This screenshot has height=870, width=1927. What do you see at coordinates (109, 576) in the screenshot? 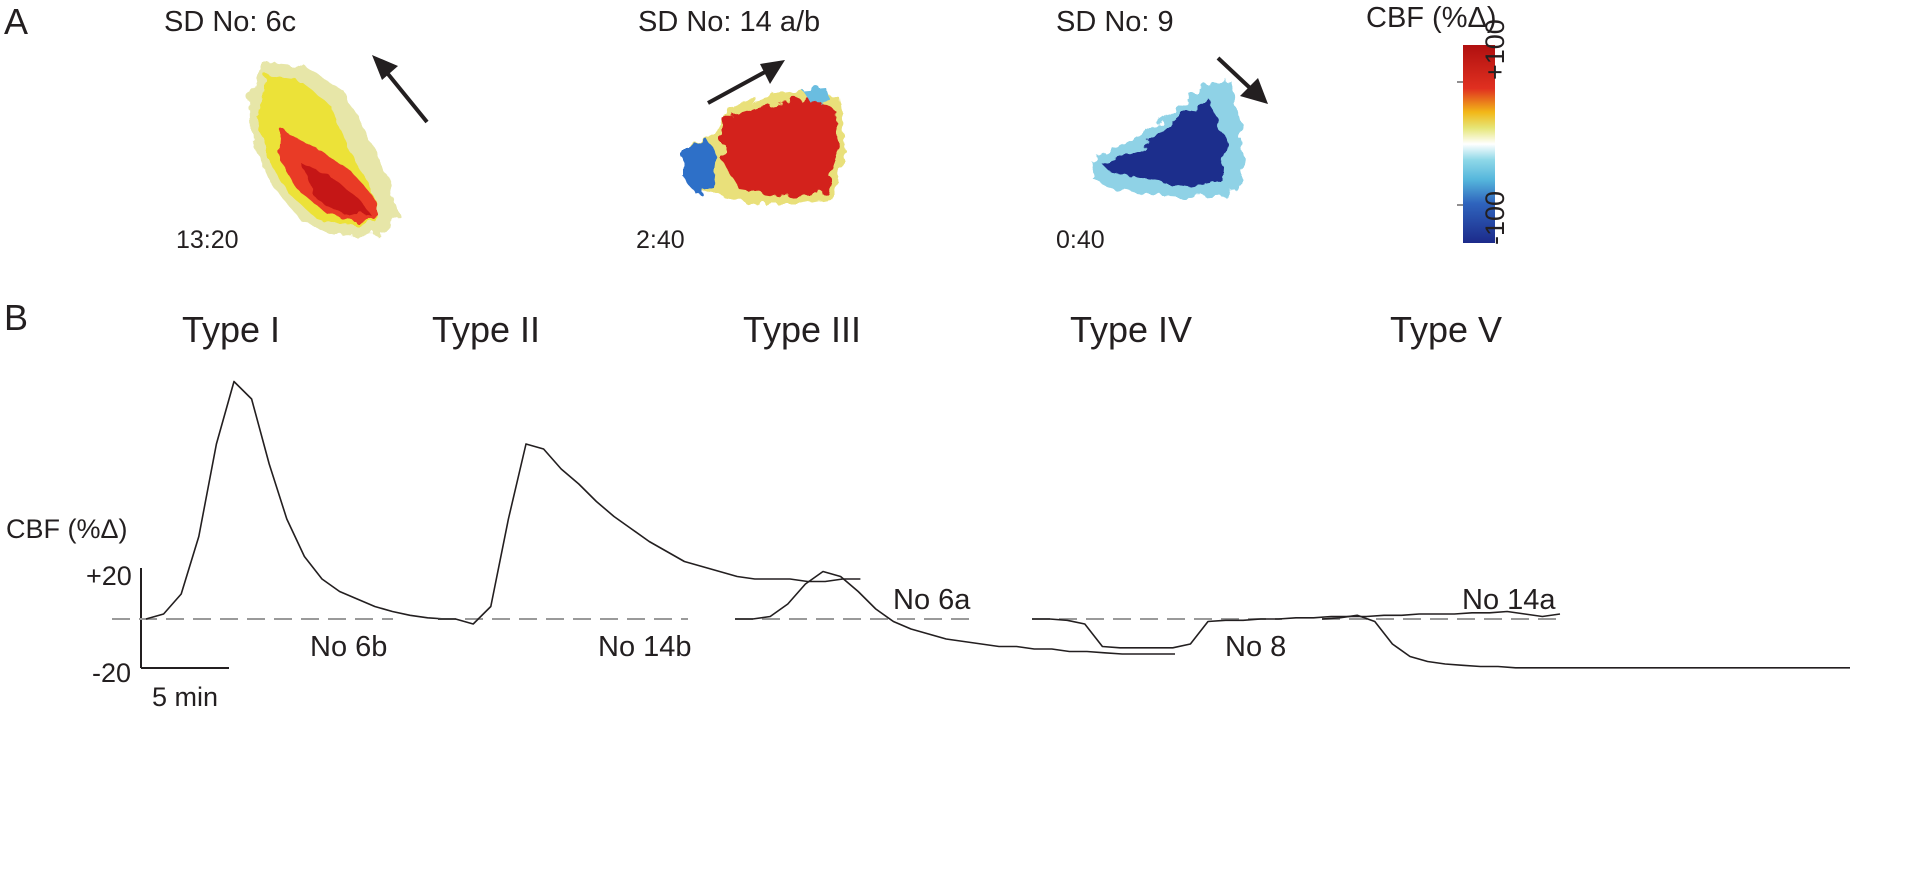
I see `scalebar-y-top-label: +20` at bounding box center [109, 576].